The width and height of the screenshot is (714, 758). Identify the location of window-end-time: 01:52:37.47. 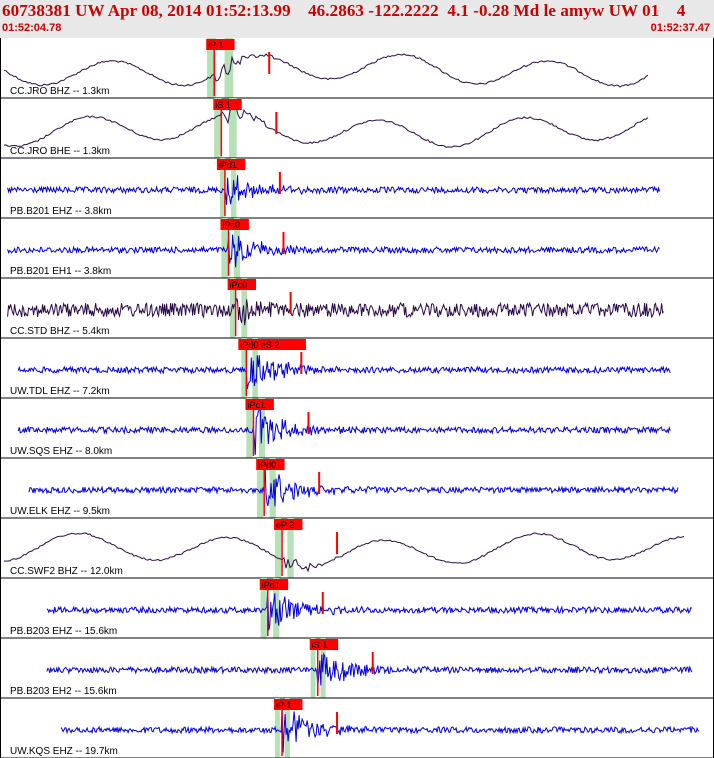
(680, 28).